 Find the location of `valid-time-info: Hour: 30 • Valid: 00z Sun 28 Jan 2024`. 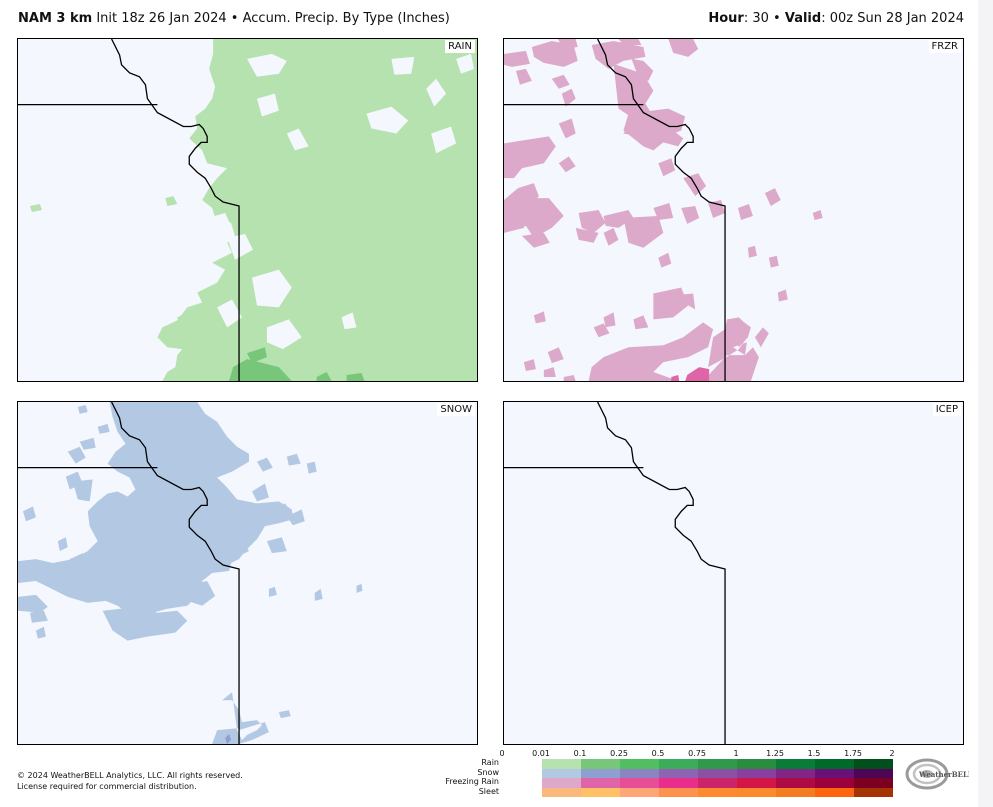

valid-time-info: Hour: 30 • Valid: 00z Sun 28 Jan 2024 is located at coordinates (836, 18).